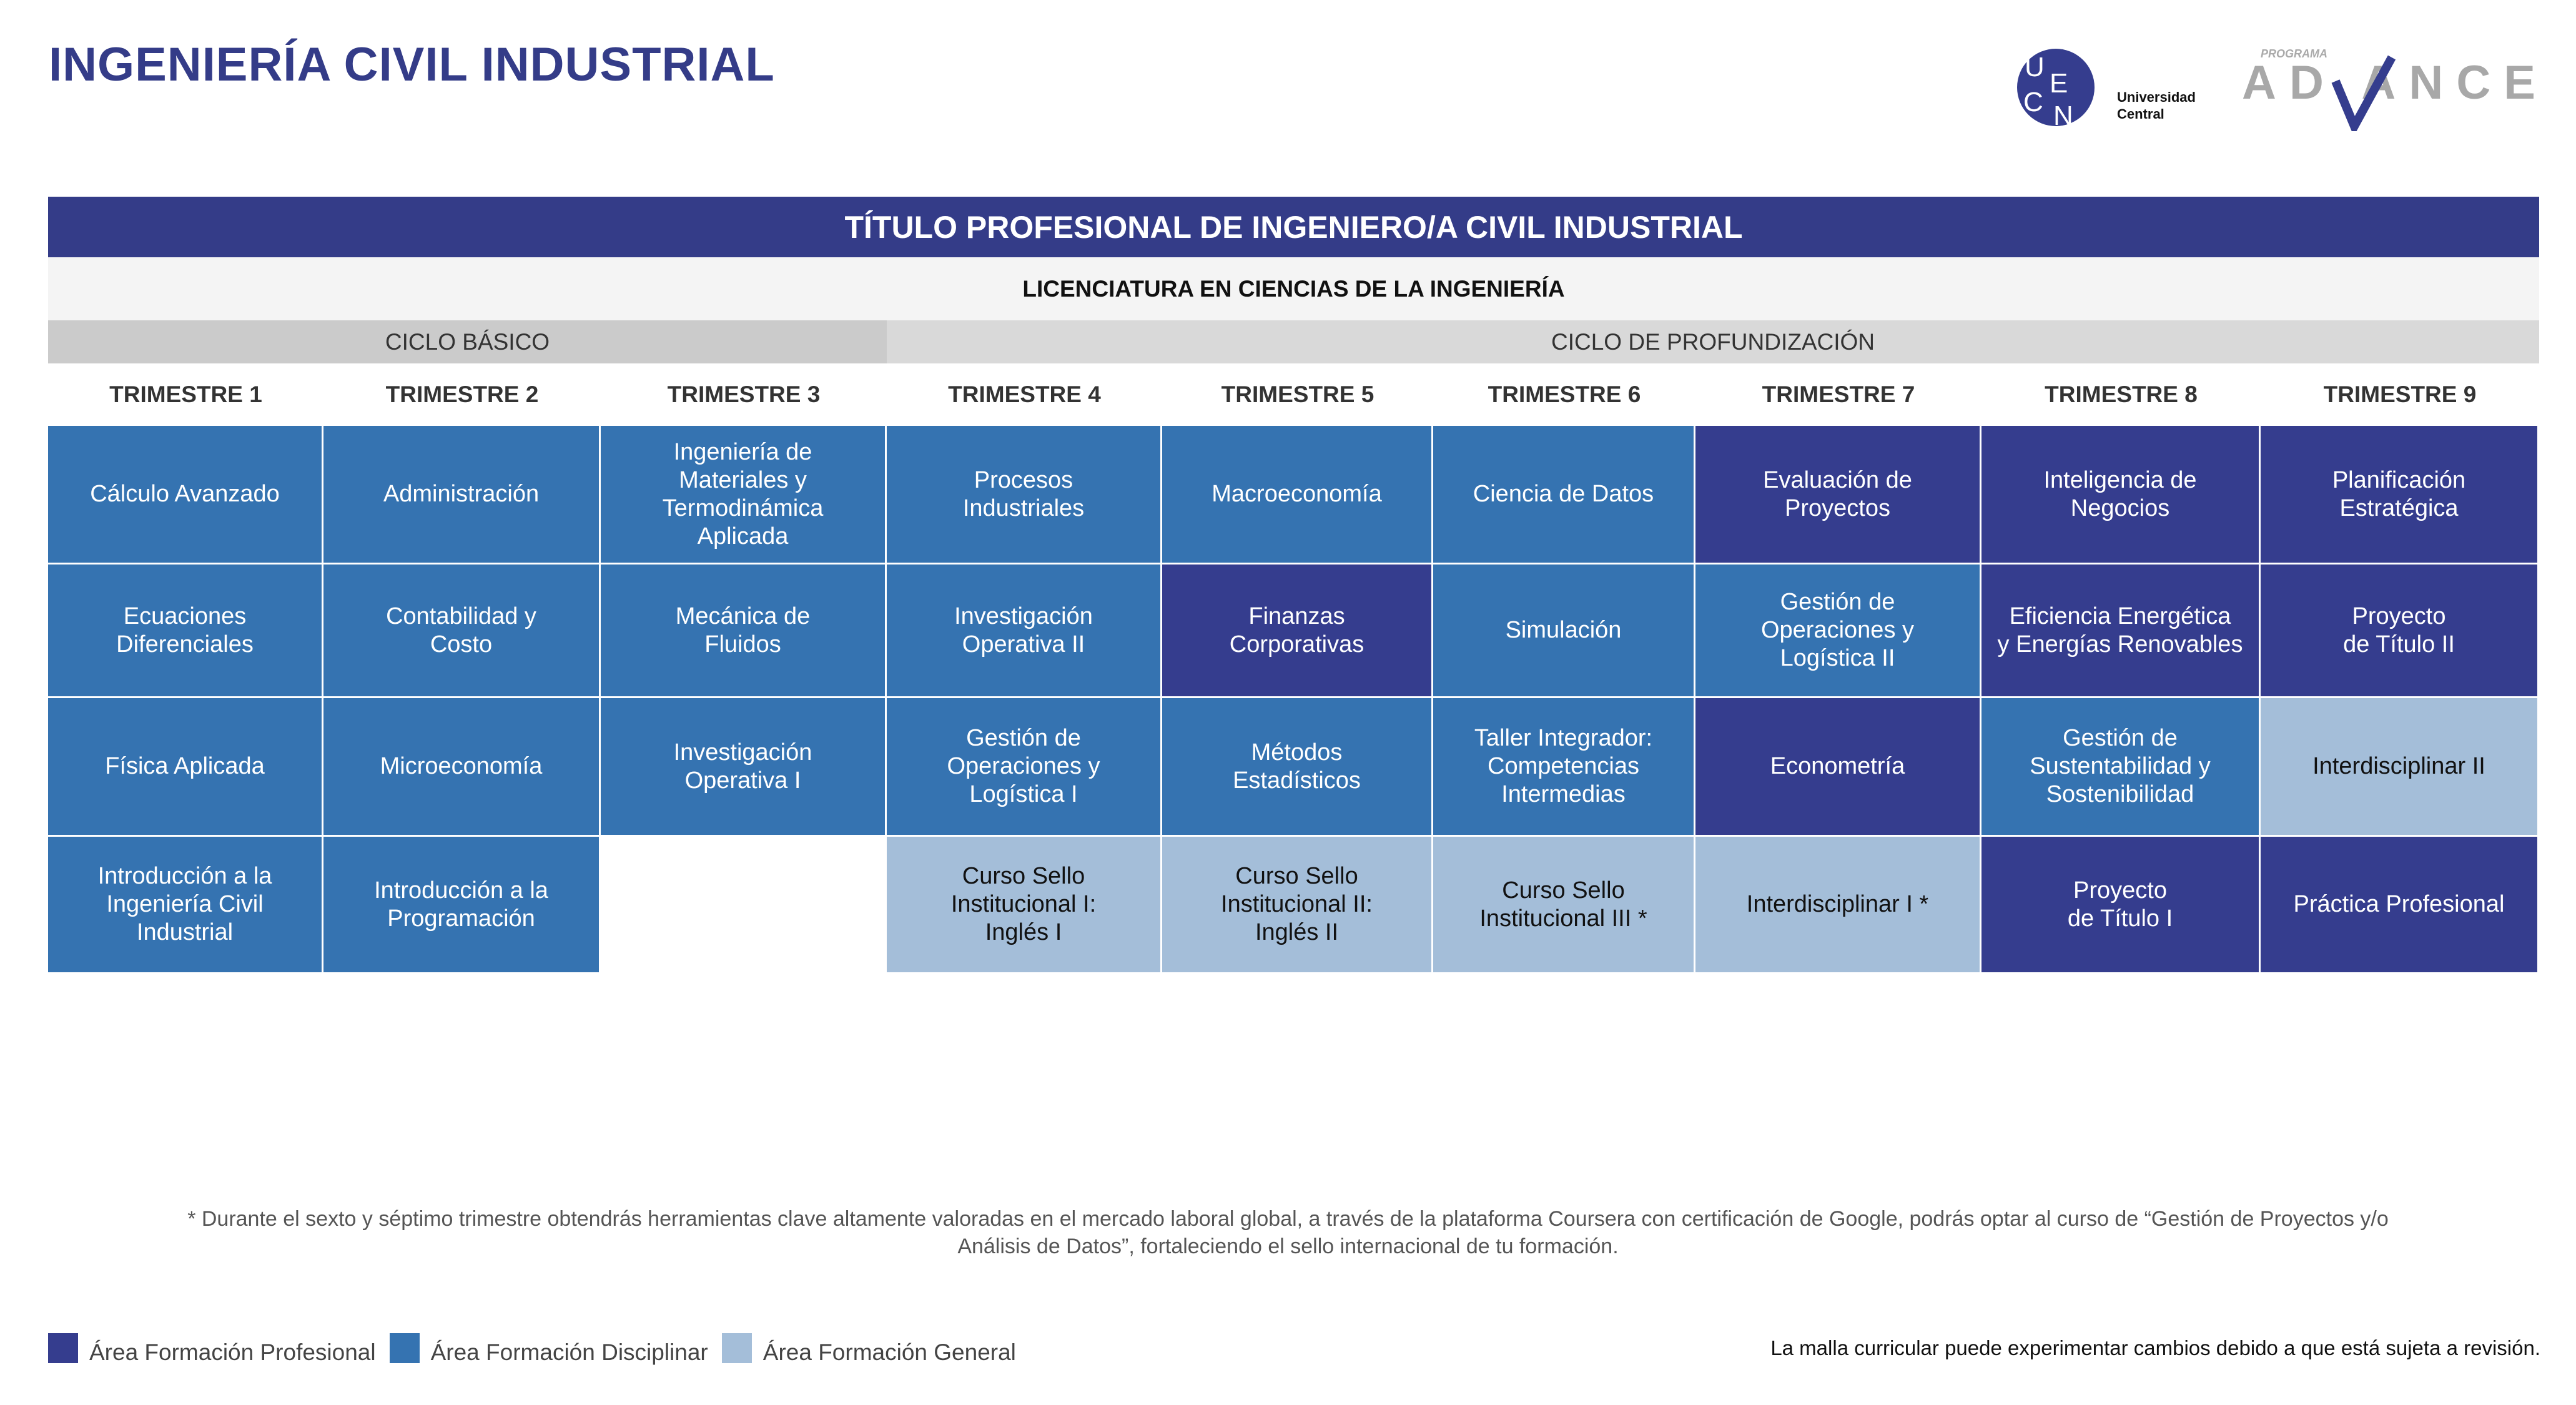 The width and height of the screenshot is (2576, 1405). I want to click on course-cell: Curso Sello Institucional III *, so click(1564, 905).